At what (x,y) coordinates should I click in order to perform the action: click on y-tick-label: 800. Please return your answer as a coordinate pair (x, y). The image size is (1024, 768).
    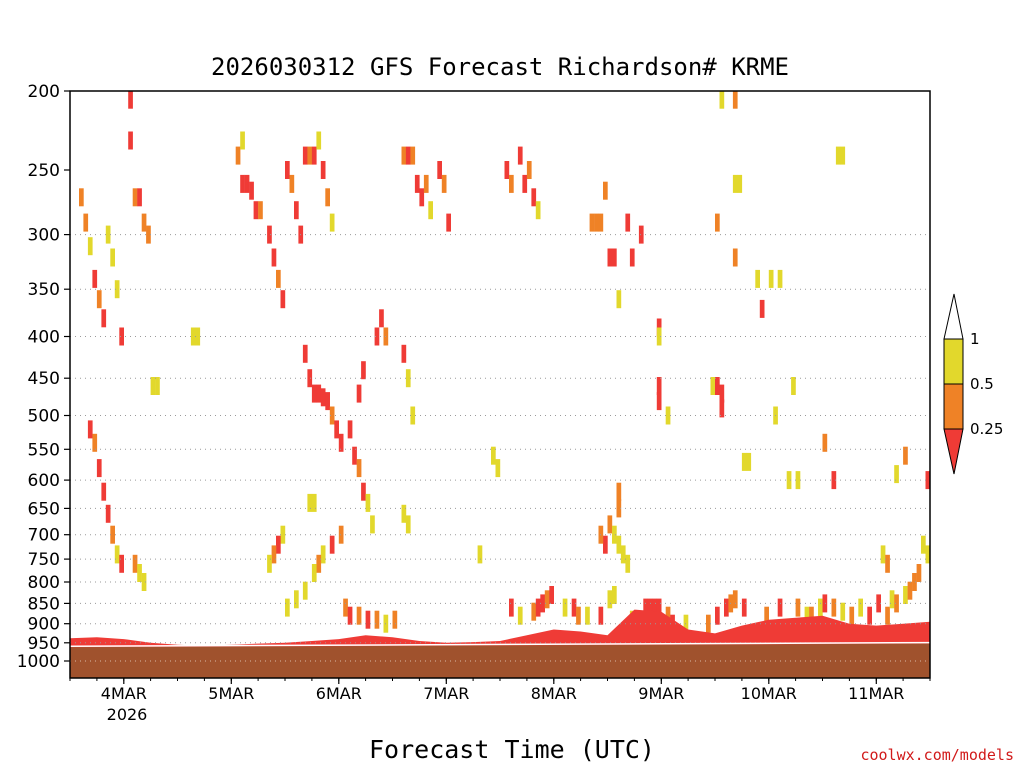
    Looking at the image, I should click on (44, 583).